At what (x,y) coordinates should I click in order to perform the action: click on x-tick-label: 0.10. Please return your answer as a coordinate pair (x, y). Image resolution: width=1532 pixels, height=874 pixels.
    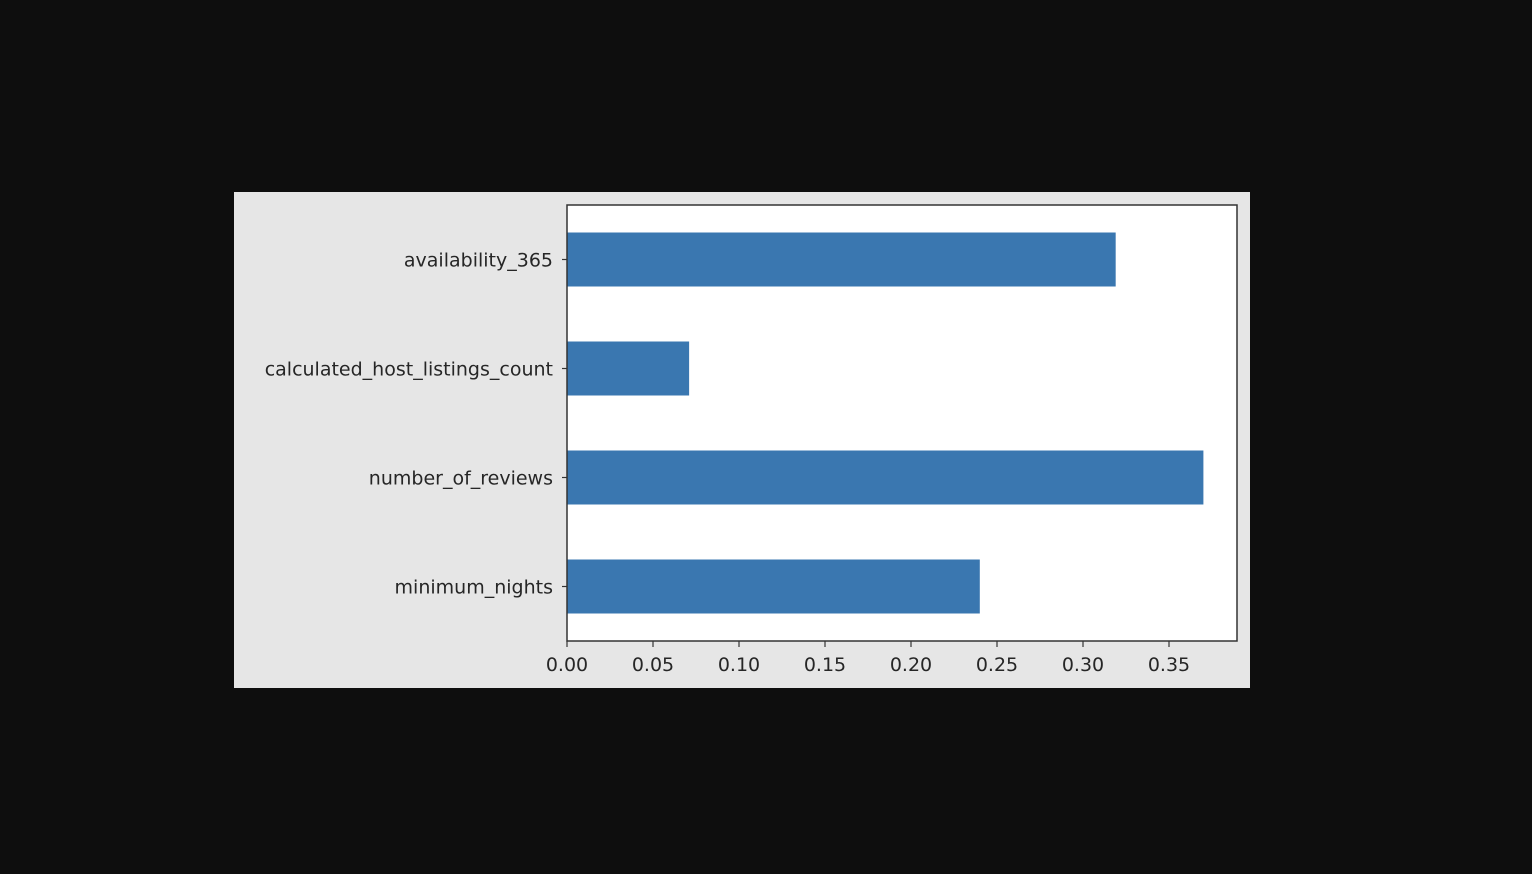
    Looking at the image, I should click on (739, 665).